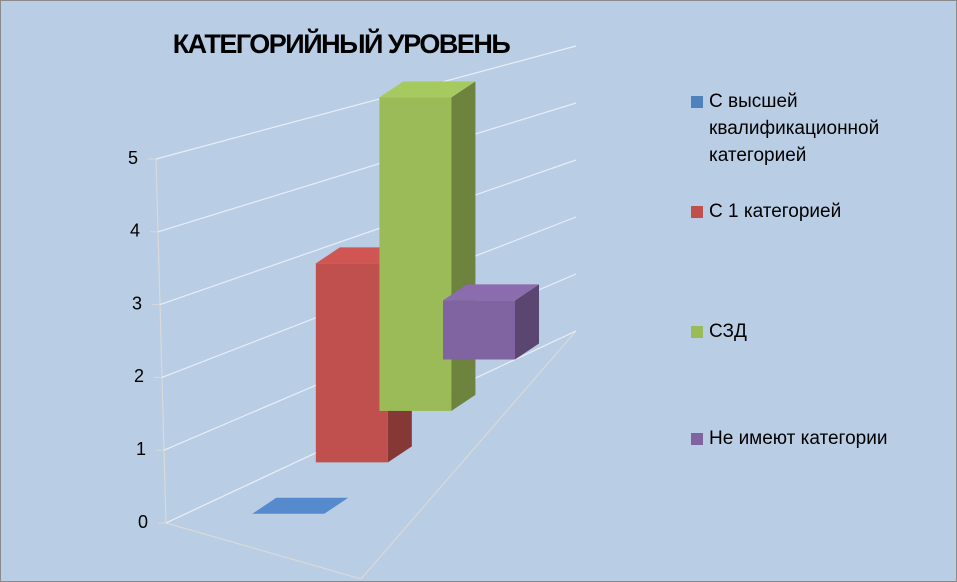 This screenshot has height=582, width=957. What do you see at coordinates (135, 231) in the screenshot?
I see `y-tick-label: 4` at bounding box center [135, 231].